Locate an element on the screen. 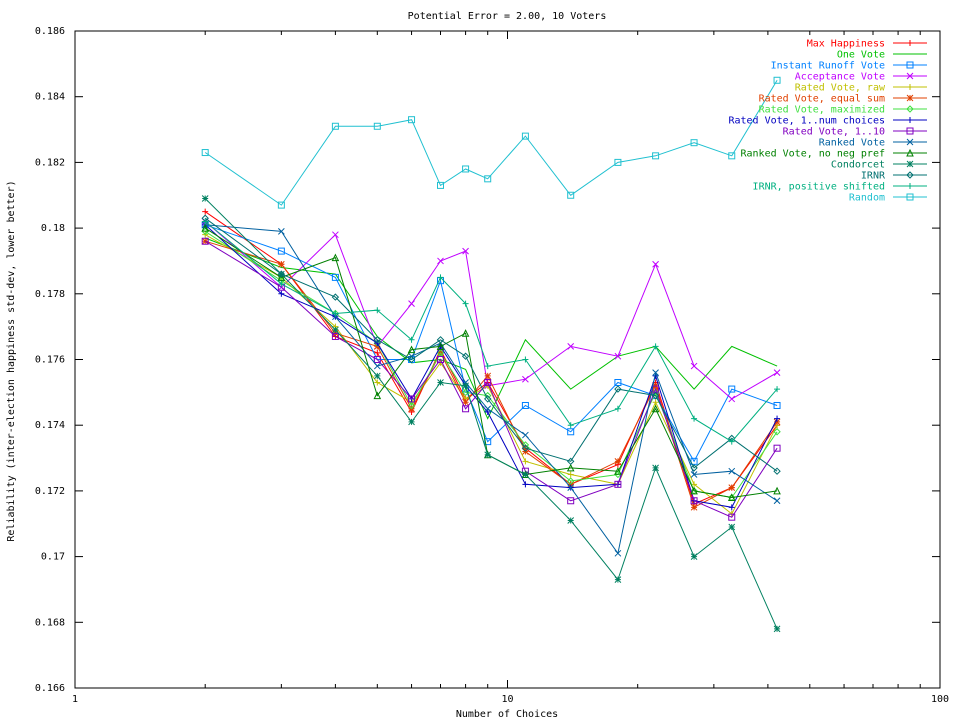  y-tick-label: 0.186 is located at coordinates (50, 31).